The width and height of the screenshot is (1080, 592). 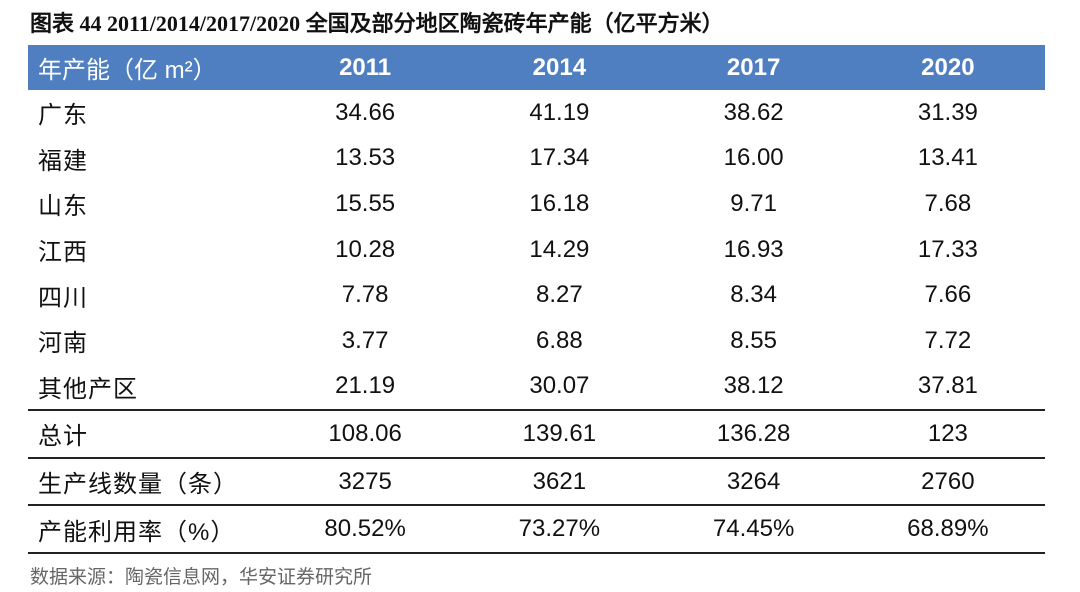 What do you see at coordinates (365, 112) in the screenshot?
I see `cell-value: 34.66` at bounding box center [365, 112].